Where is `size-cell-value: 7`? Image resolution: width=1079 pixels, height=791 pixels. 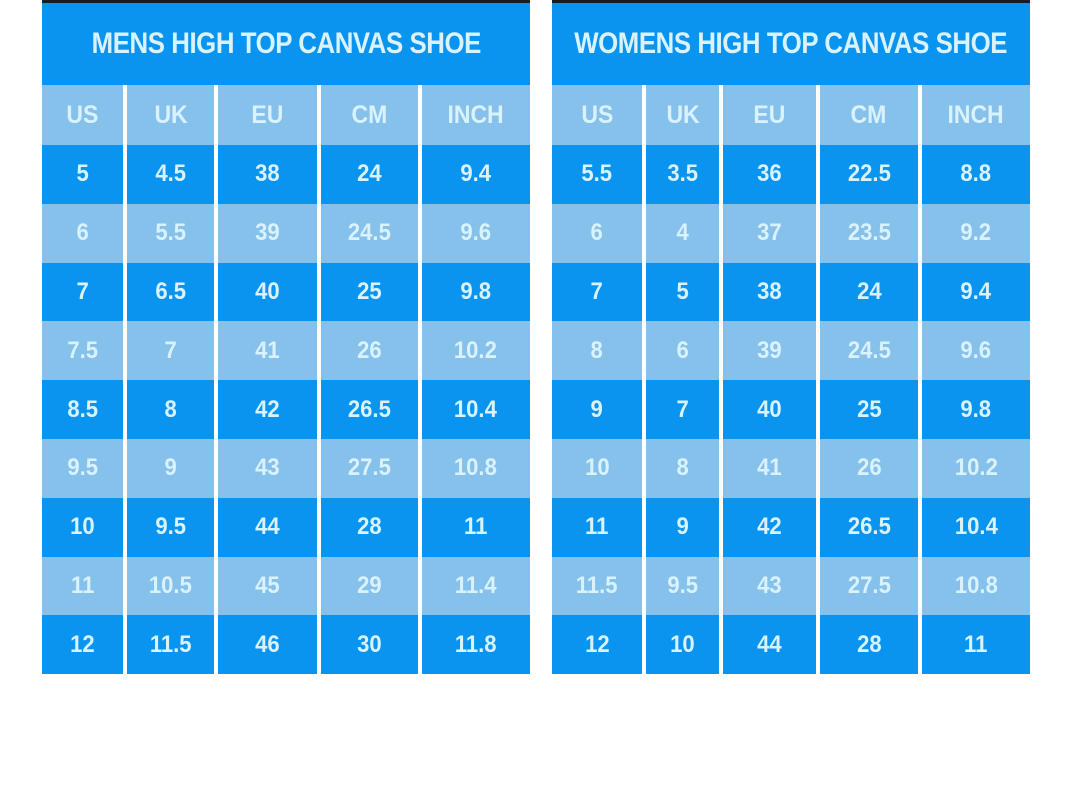
size-cell-value: 7 is located at coordinates (597, 291).